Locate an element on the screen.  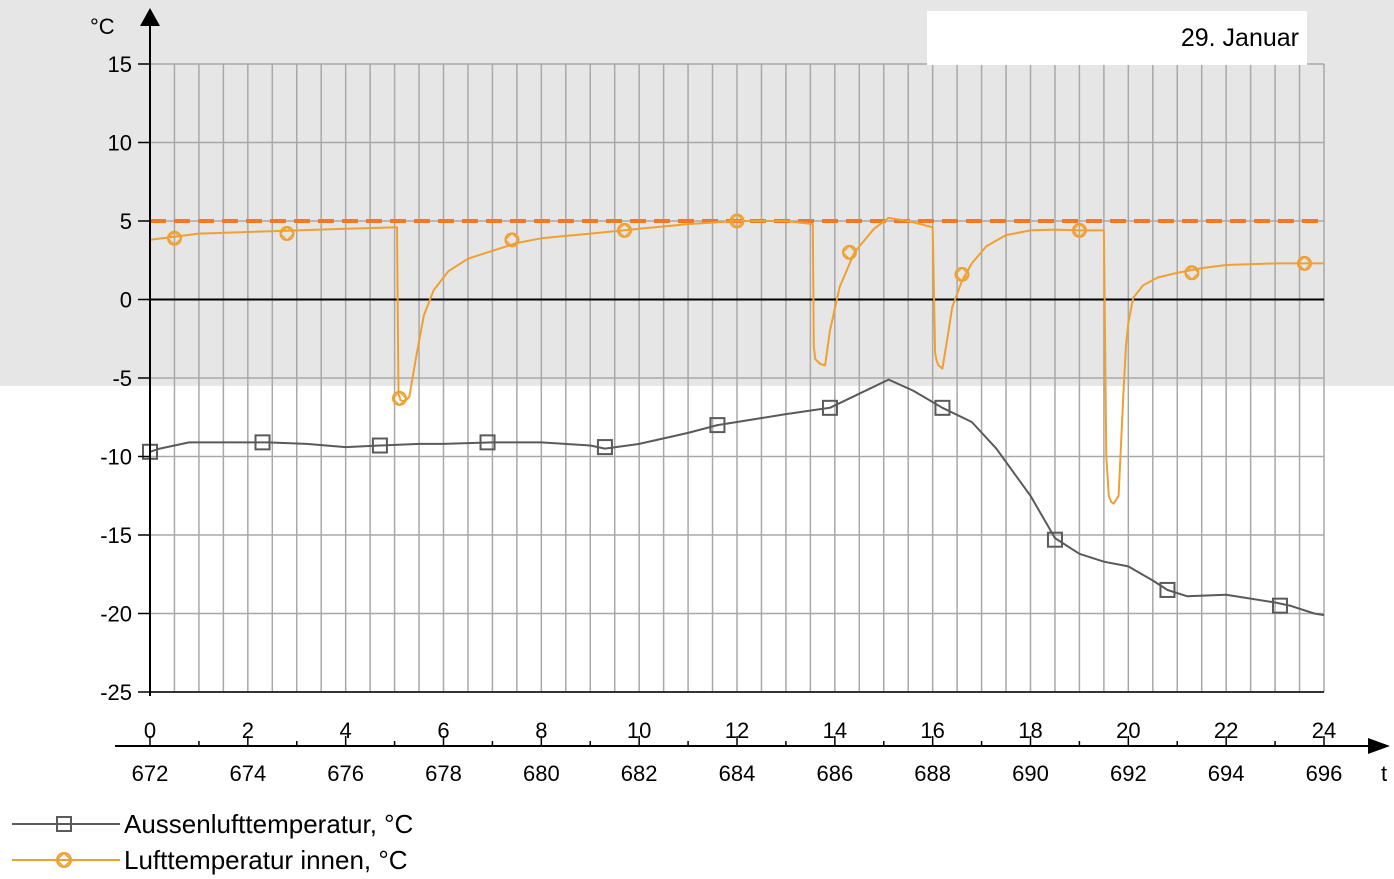
x-tick-label-total: 690 is located at coordinates (1030, 773).